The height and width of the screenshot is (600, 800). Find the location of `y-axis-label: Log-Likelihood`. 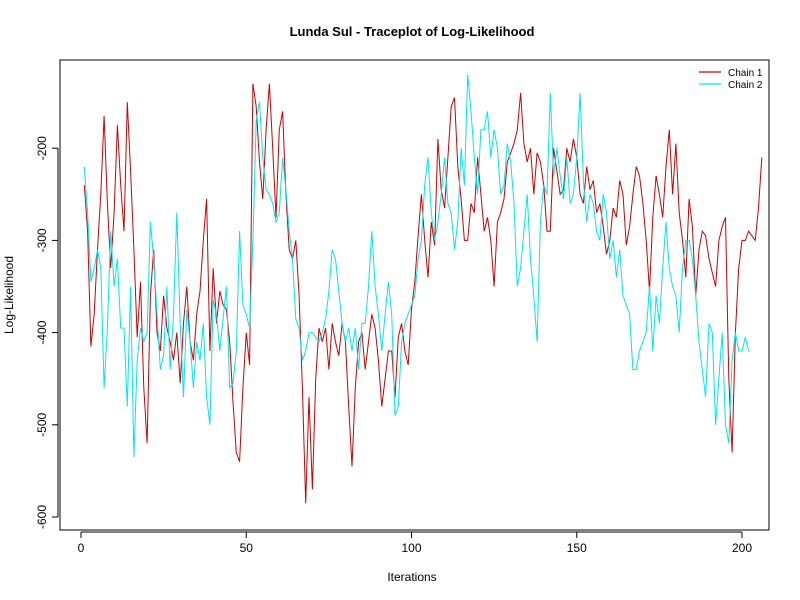

y-axis-label: Log-Likelihood is located at coordinates (9, 295).